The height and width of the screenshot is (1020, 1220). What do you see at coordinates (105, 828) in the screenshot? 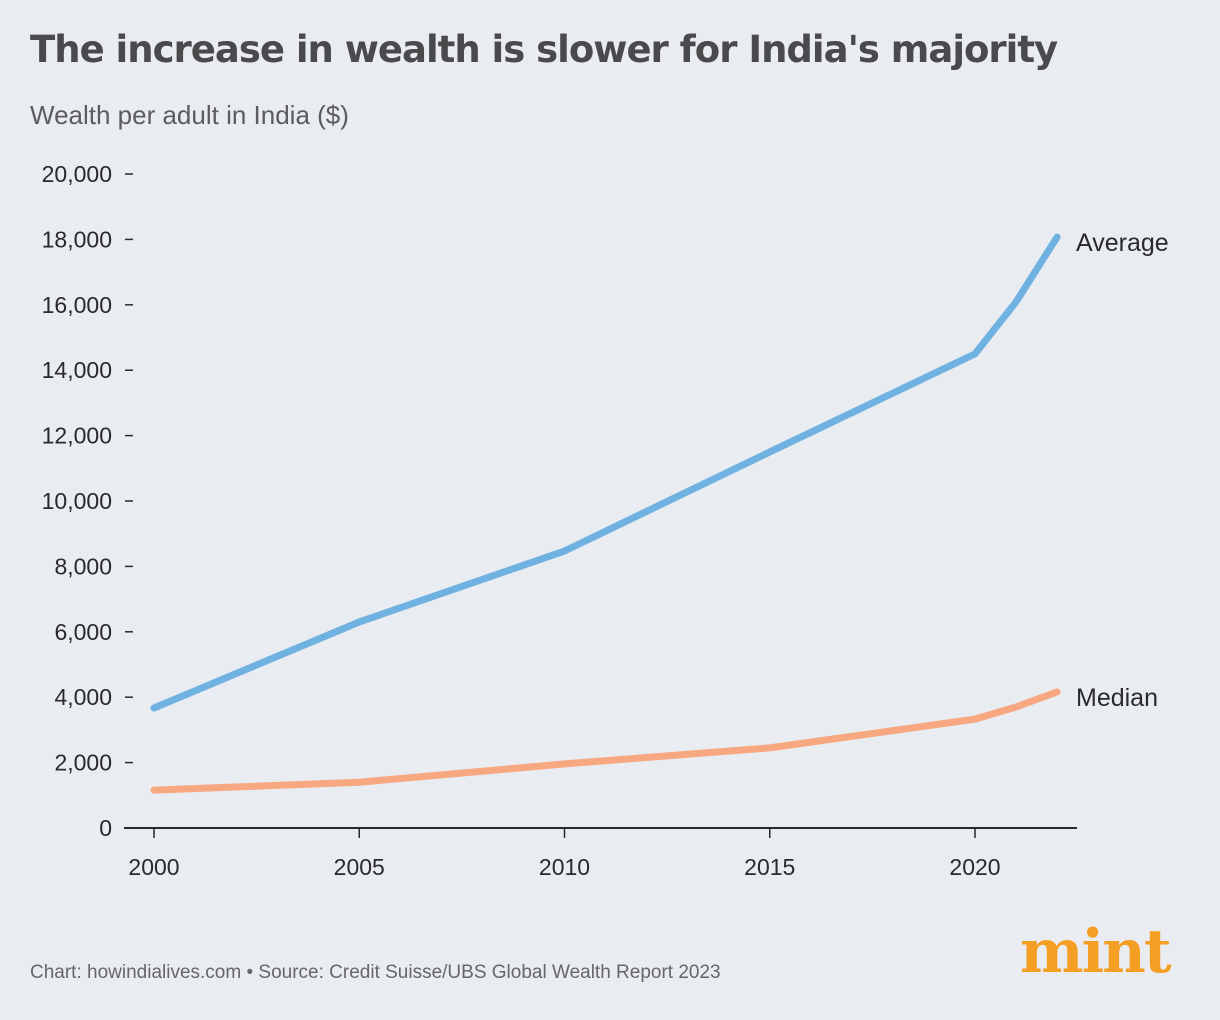
I see `y-tick-label: 0` at bounding box center [105, 828].